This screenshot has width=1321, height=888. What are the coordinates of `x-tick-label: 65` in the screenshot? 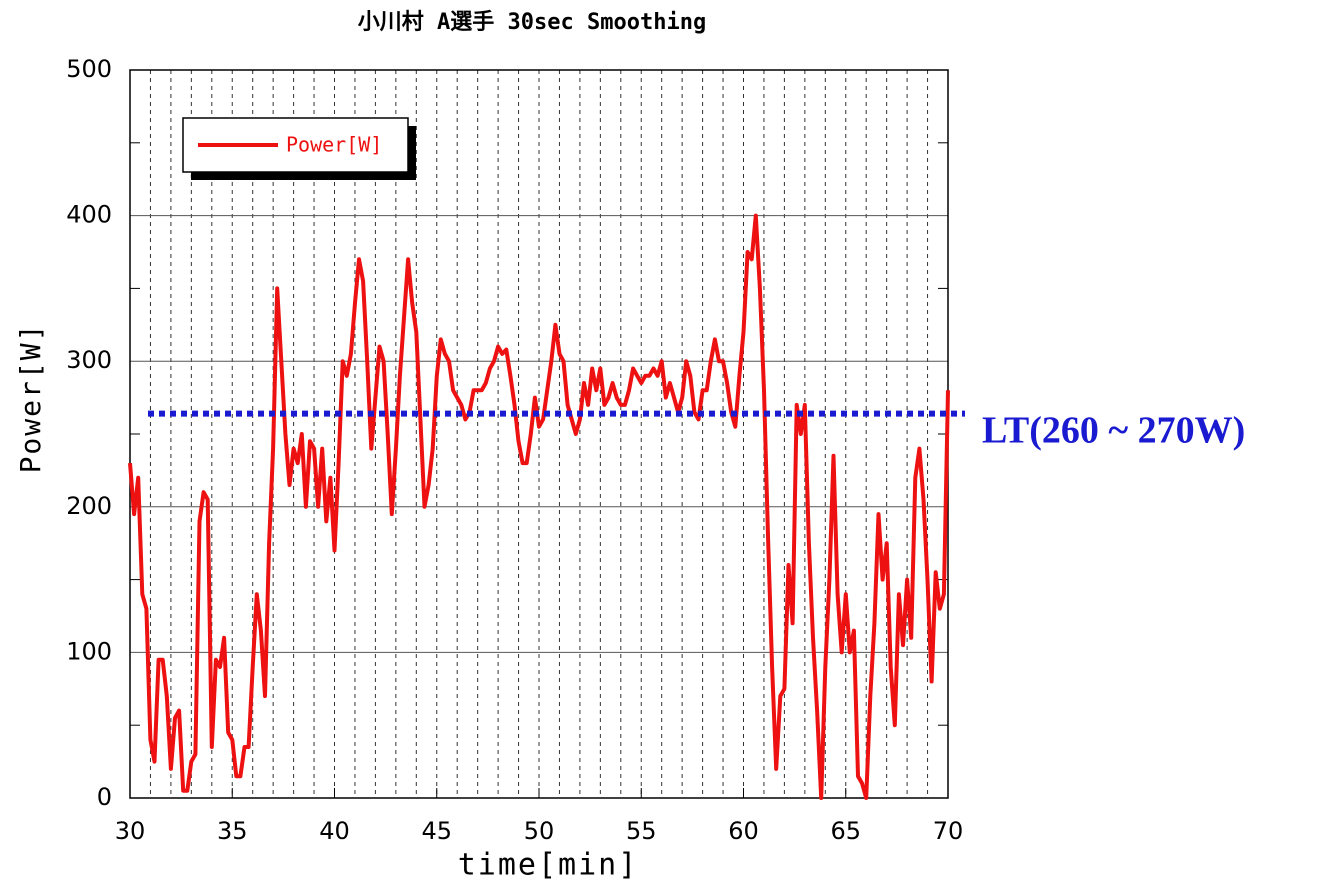 It's located at (845, 831).